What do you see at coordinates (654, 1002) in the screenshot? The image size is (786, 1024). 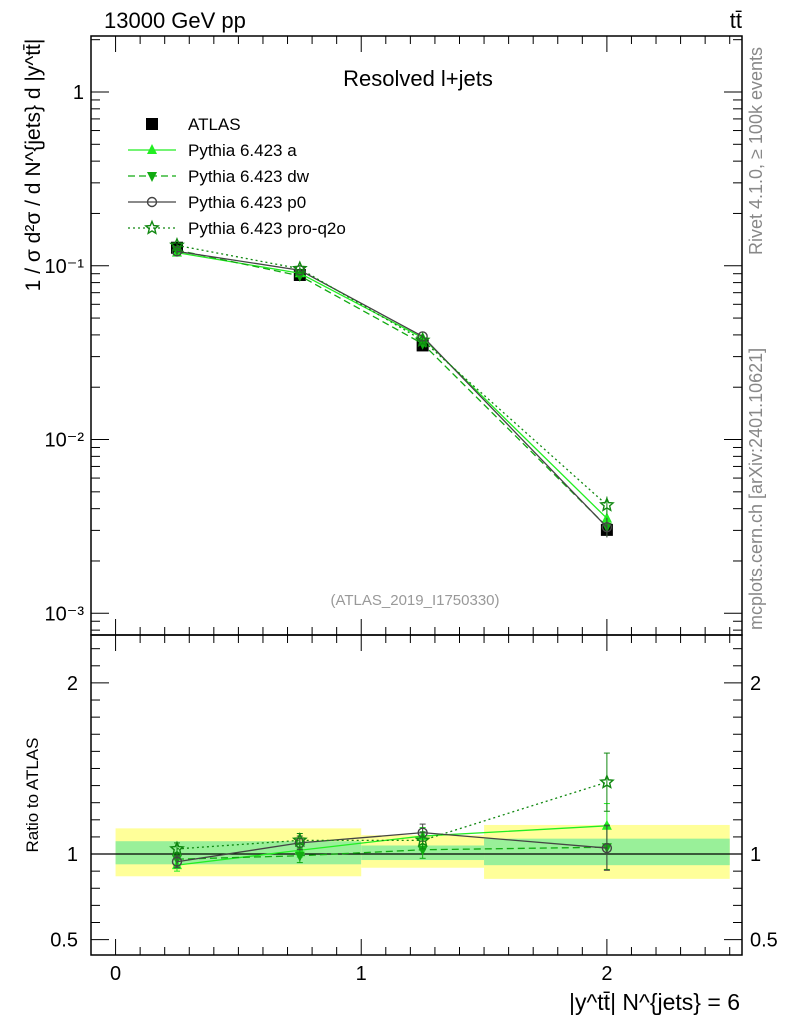 I see `x-axis-title: |y^tt̄| N^{jets} = 6` at bounding box center [654, 1002].